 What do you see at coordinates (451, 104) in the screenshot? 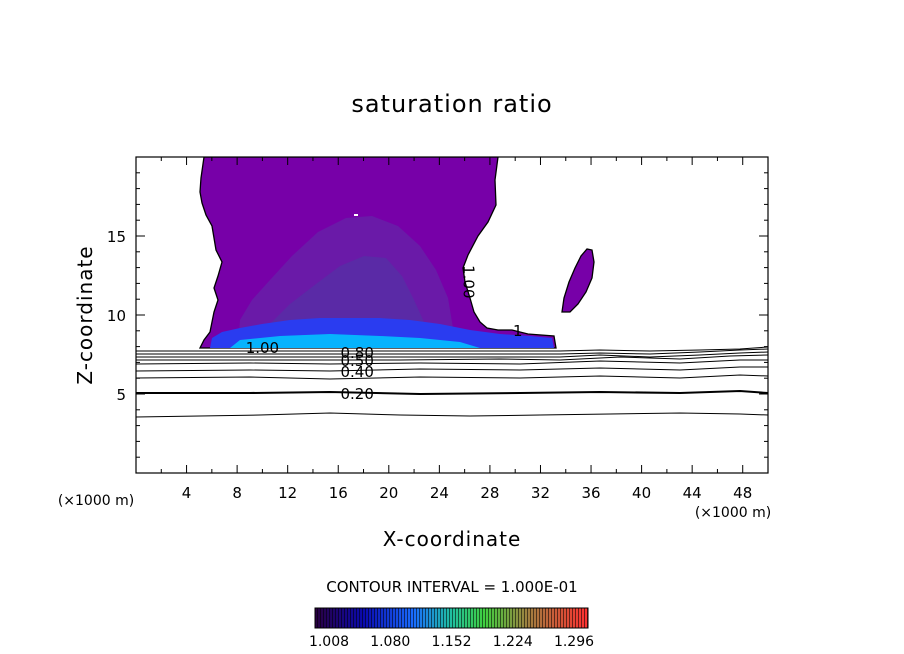
I see `chart-title: saturation ratio` at bounding box center [451, 104].